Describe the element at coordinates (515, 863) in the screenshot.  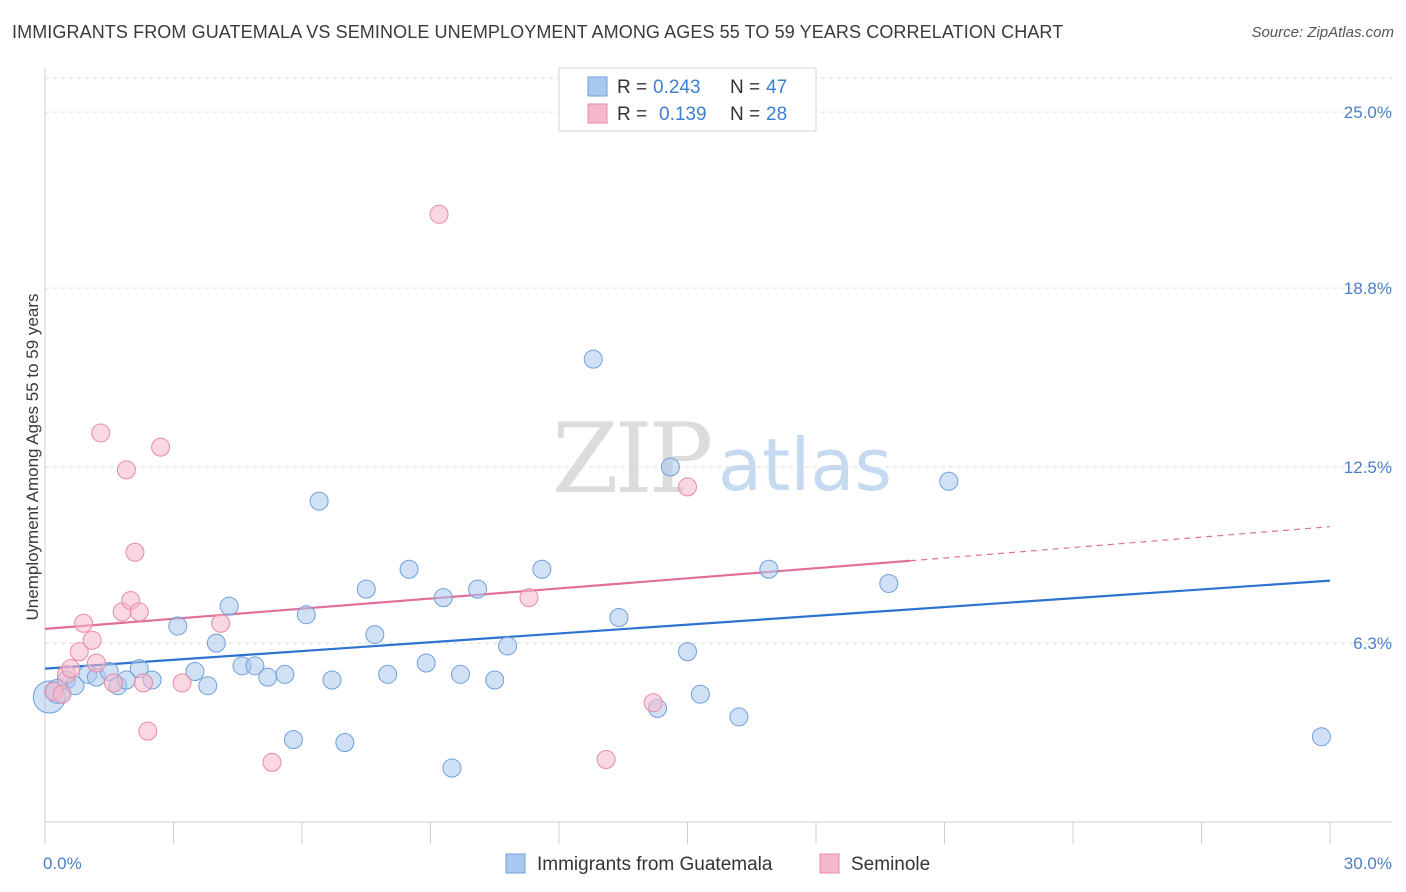
I see `bottom-legend-swatch-blue` at that location.